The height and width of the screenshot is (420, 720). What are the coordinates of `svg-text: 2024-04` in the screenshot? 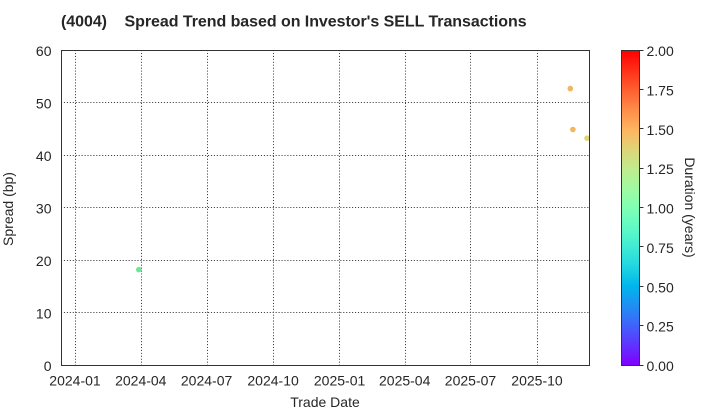 It's located at (141, 381).